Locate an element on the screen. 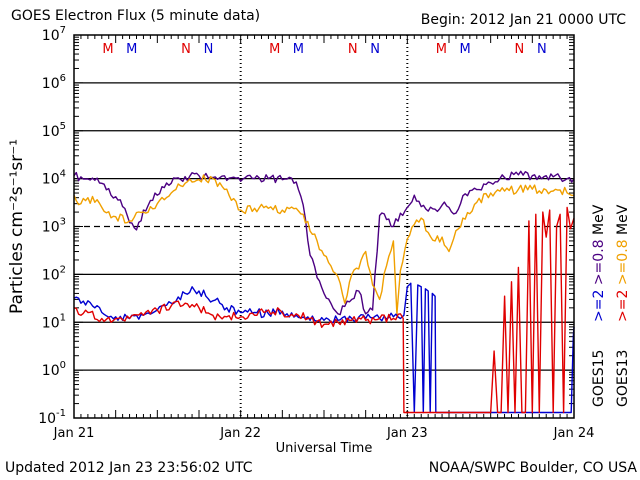 The width and height of the screenshot is (640, 480). y-axis-title: Particles cm⁻²s⁻¹sr⁻¹ is located at coordinates (17, 226).